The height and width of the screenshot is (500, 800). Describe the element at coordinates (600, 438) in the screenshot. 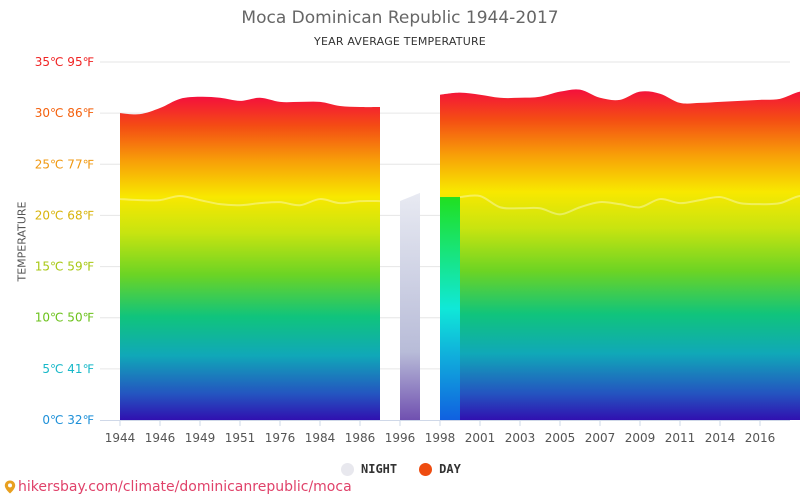

I see `x-tick-label: 2007` at that location.